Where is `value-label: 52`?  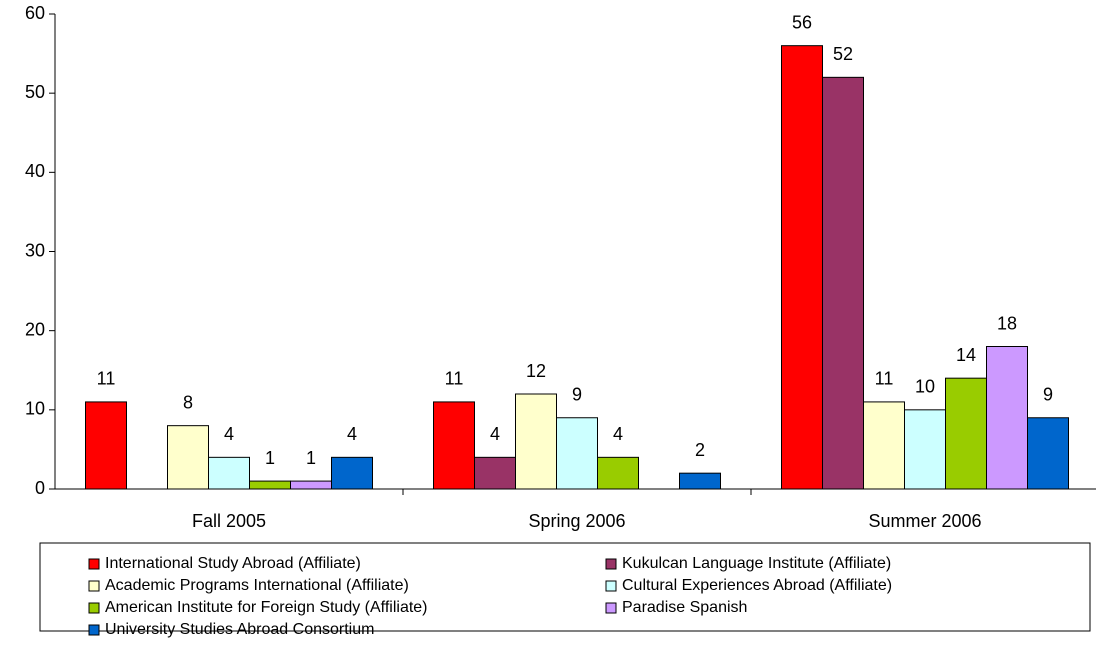
value-label: 52 is located at coordinates (843, 54).